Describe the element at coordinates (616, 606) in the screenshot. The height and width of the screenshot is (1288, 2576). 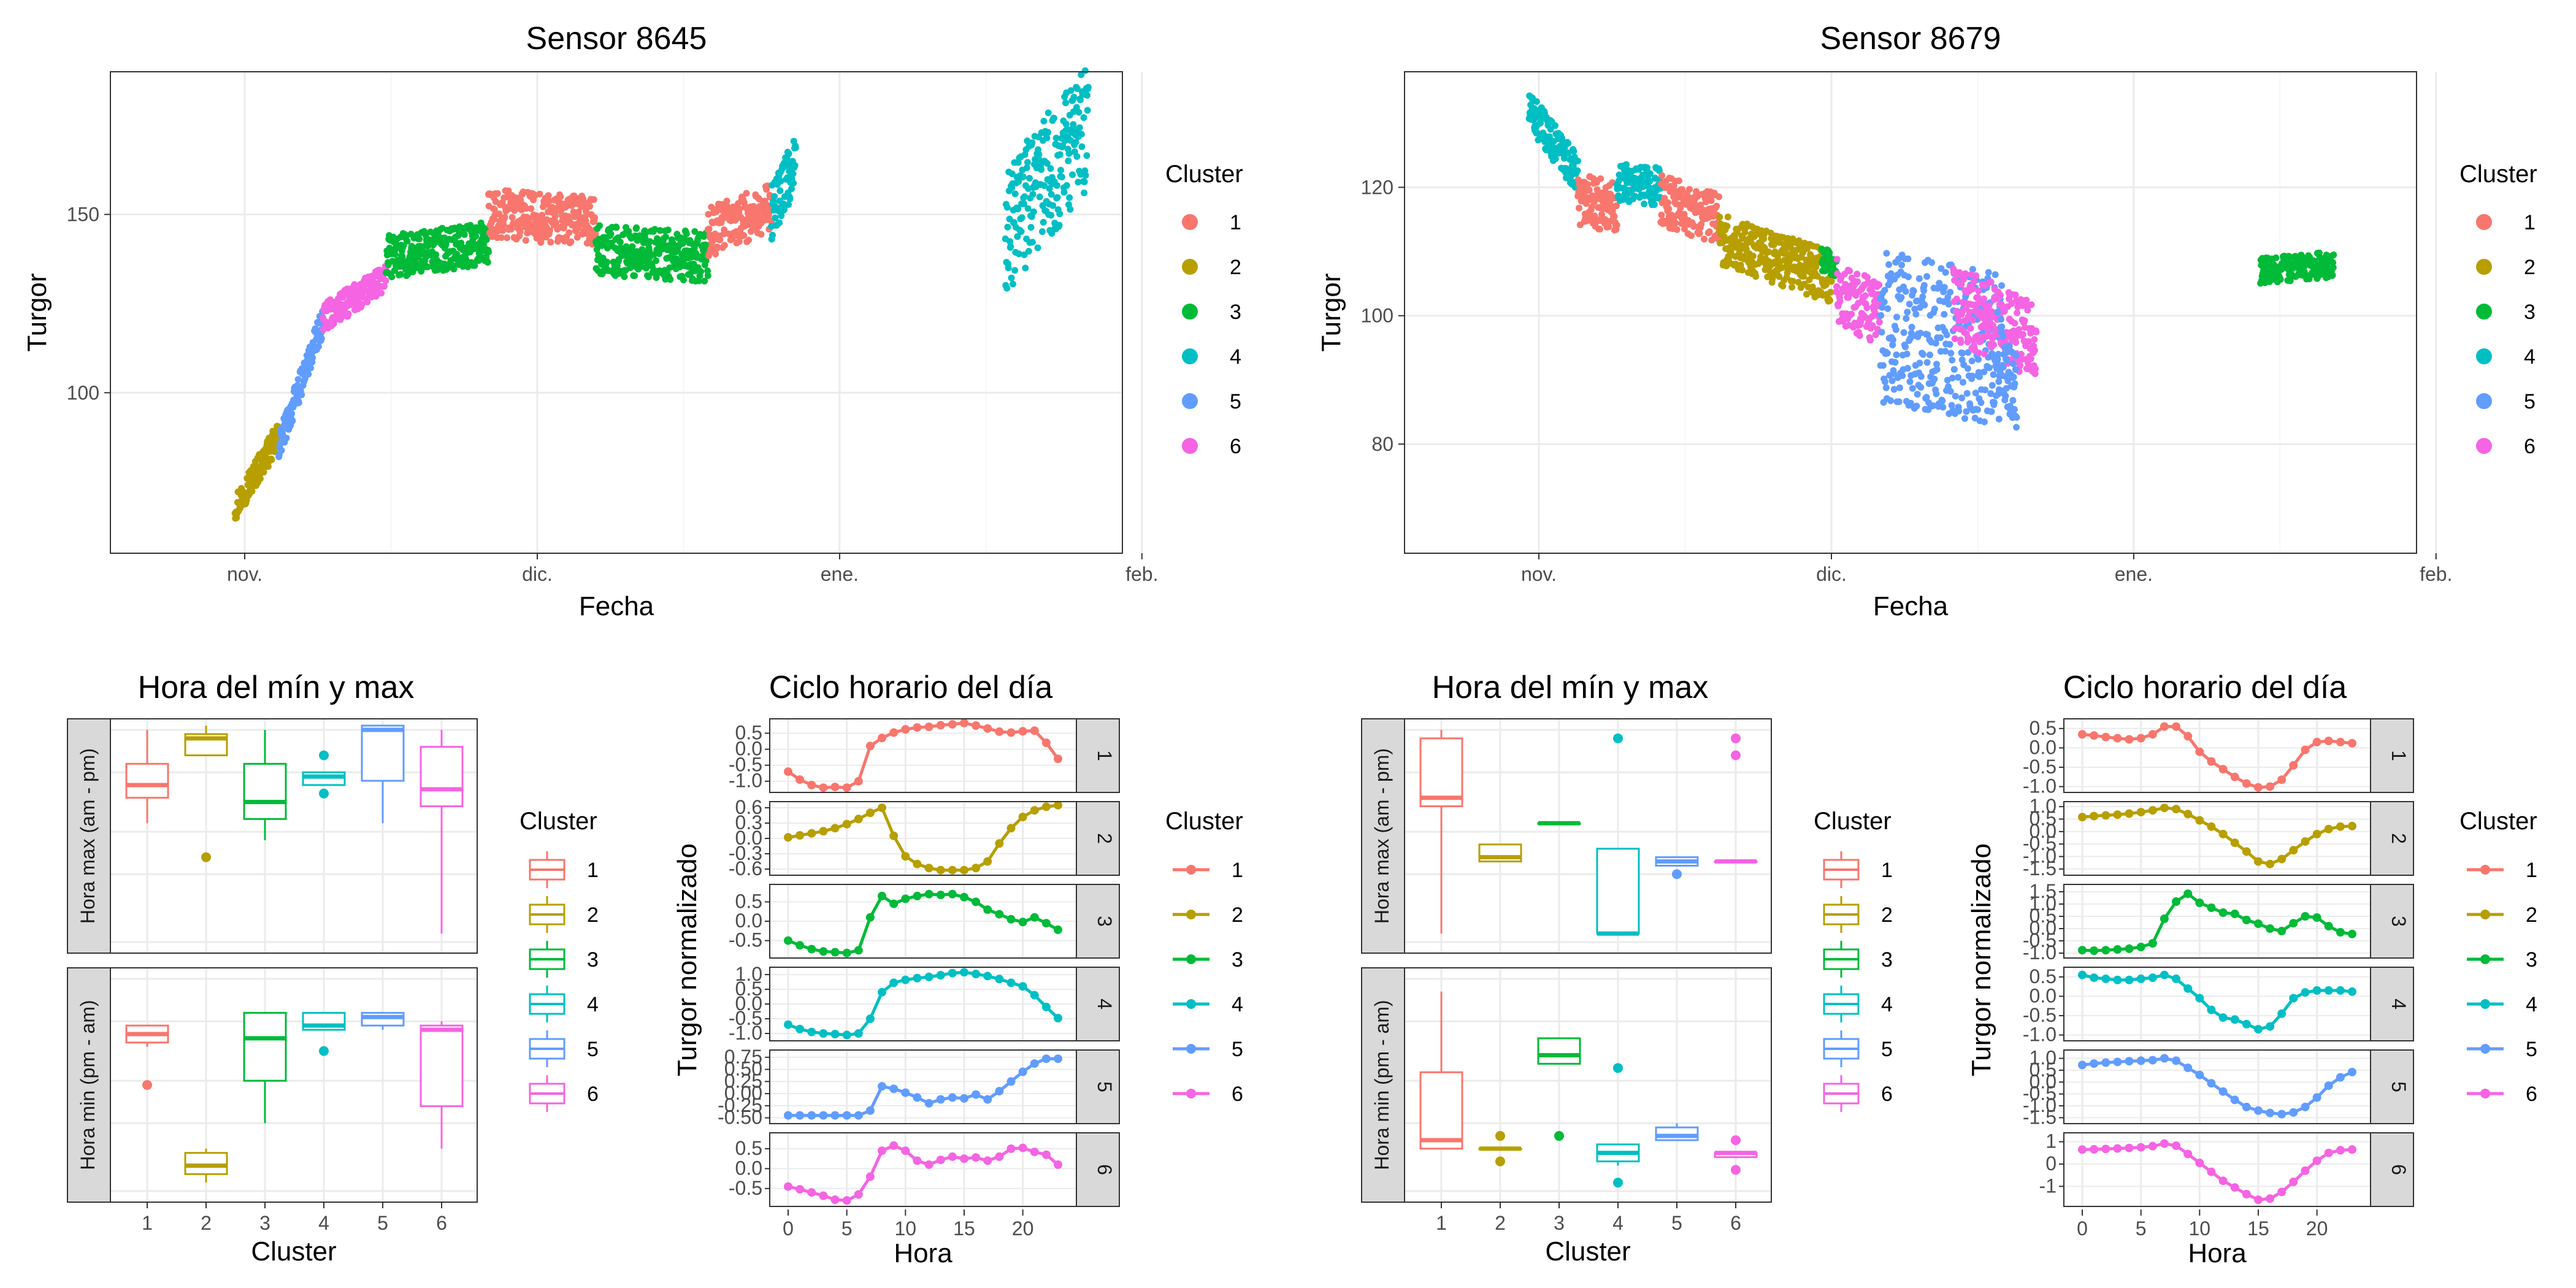
I see `x-axis-title: Fecha` at that location.